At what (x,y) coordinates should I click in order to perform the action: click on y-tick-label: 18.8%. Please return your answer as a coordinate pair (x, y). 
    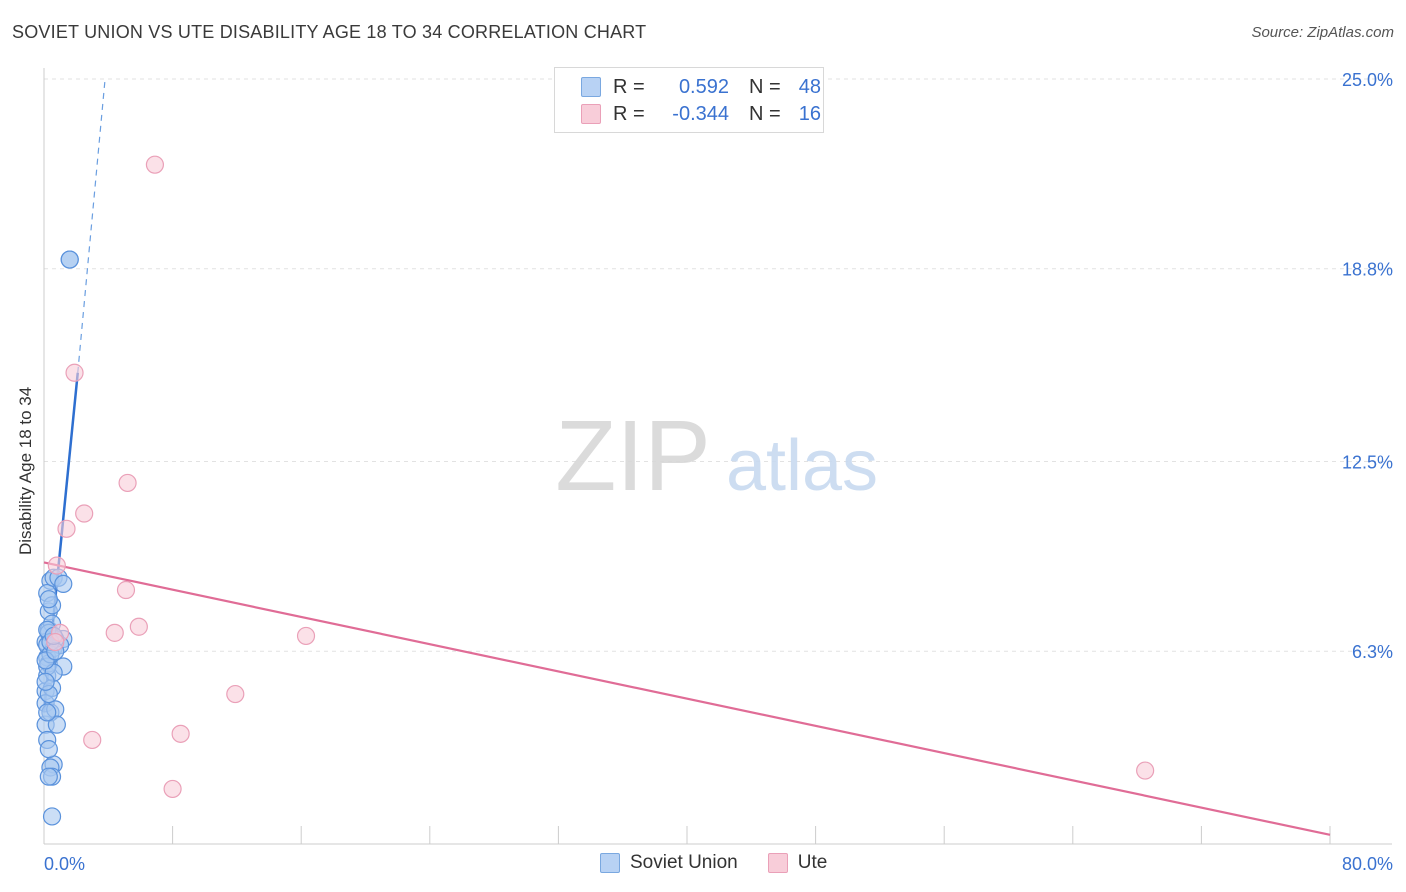
    Looking at the image, I should click on (1367, 270).